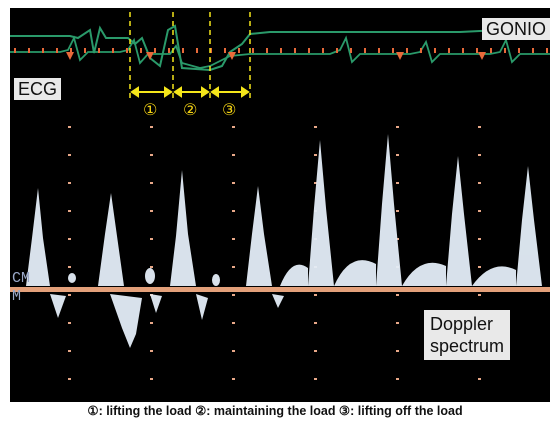 The width and height of the screenshot is (550, 428). What do you see at coordinates (462, 324) in the screenshot?
I see `doppler-label-line1: Doppler` at bounding box center [462, 324].